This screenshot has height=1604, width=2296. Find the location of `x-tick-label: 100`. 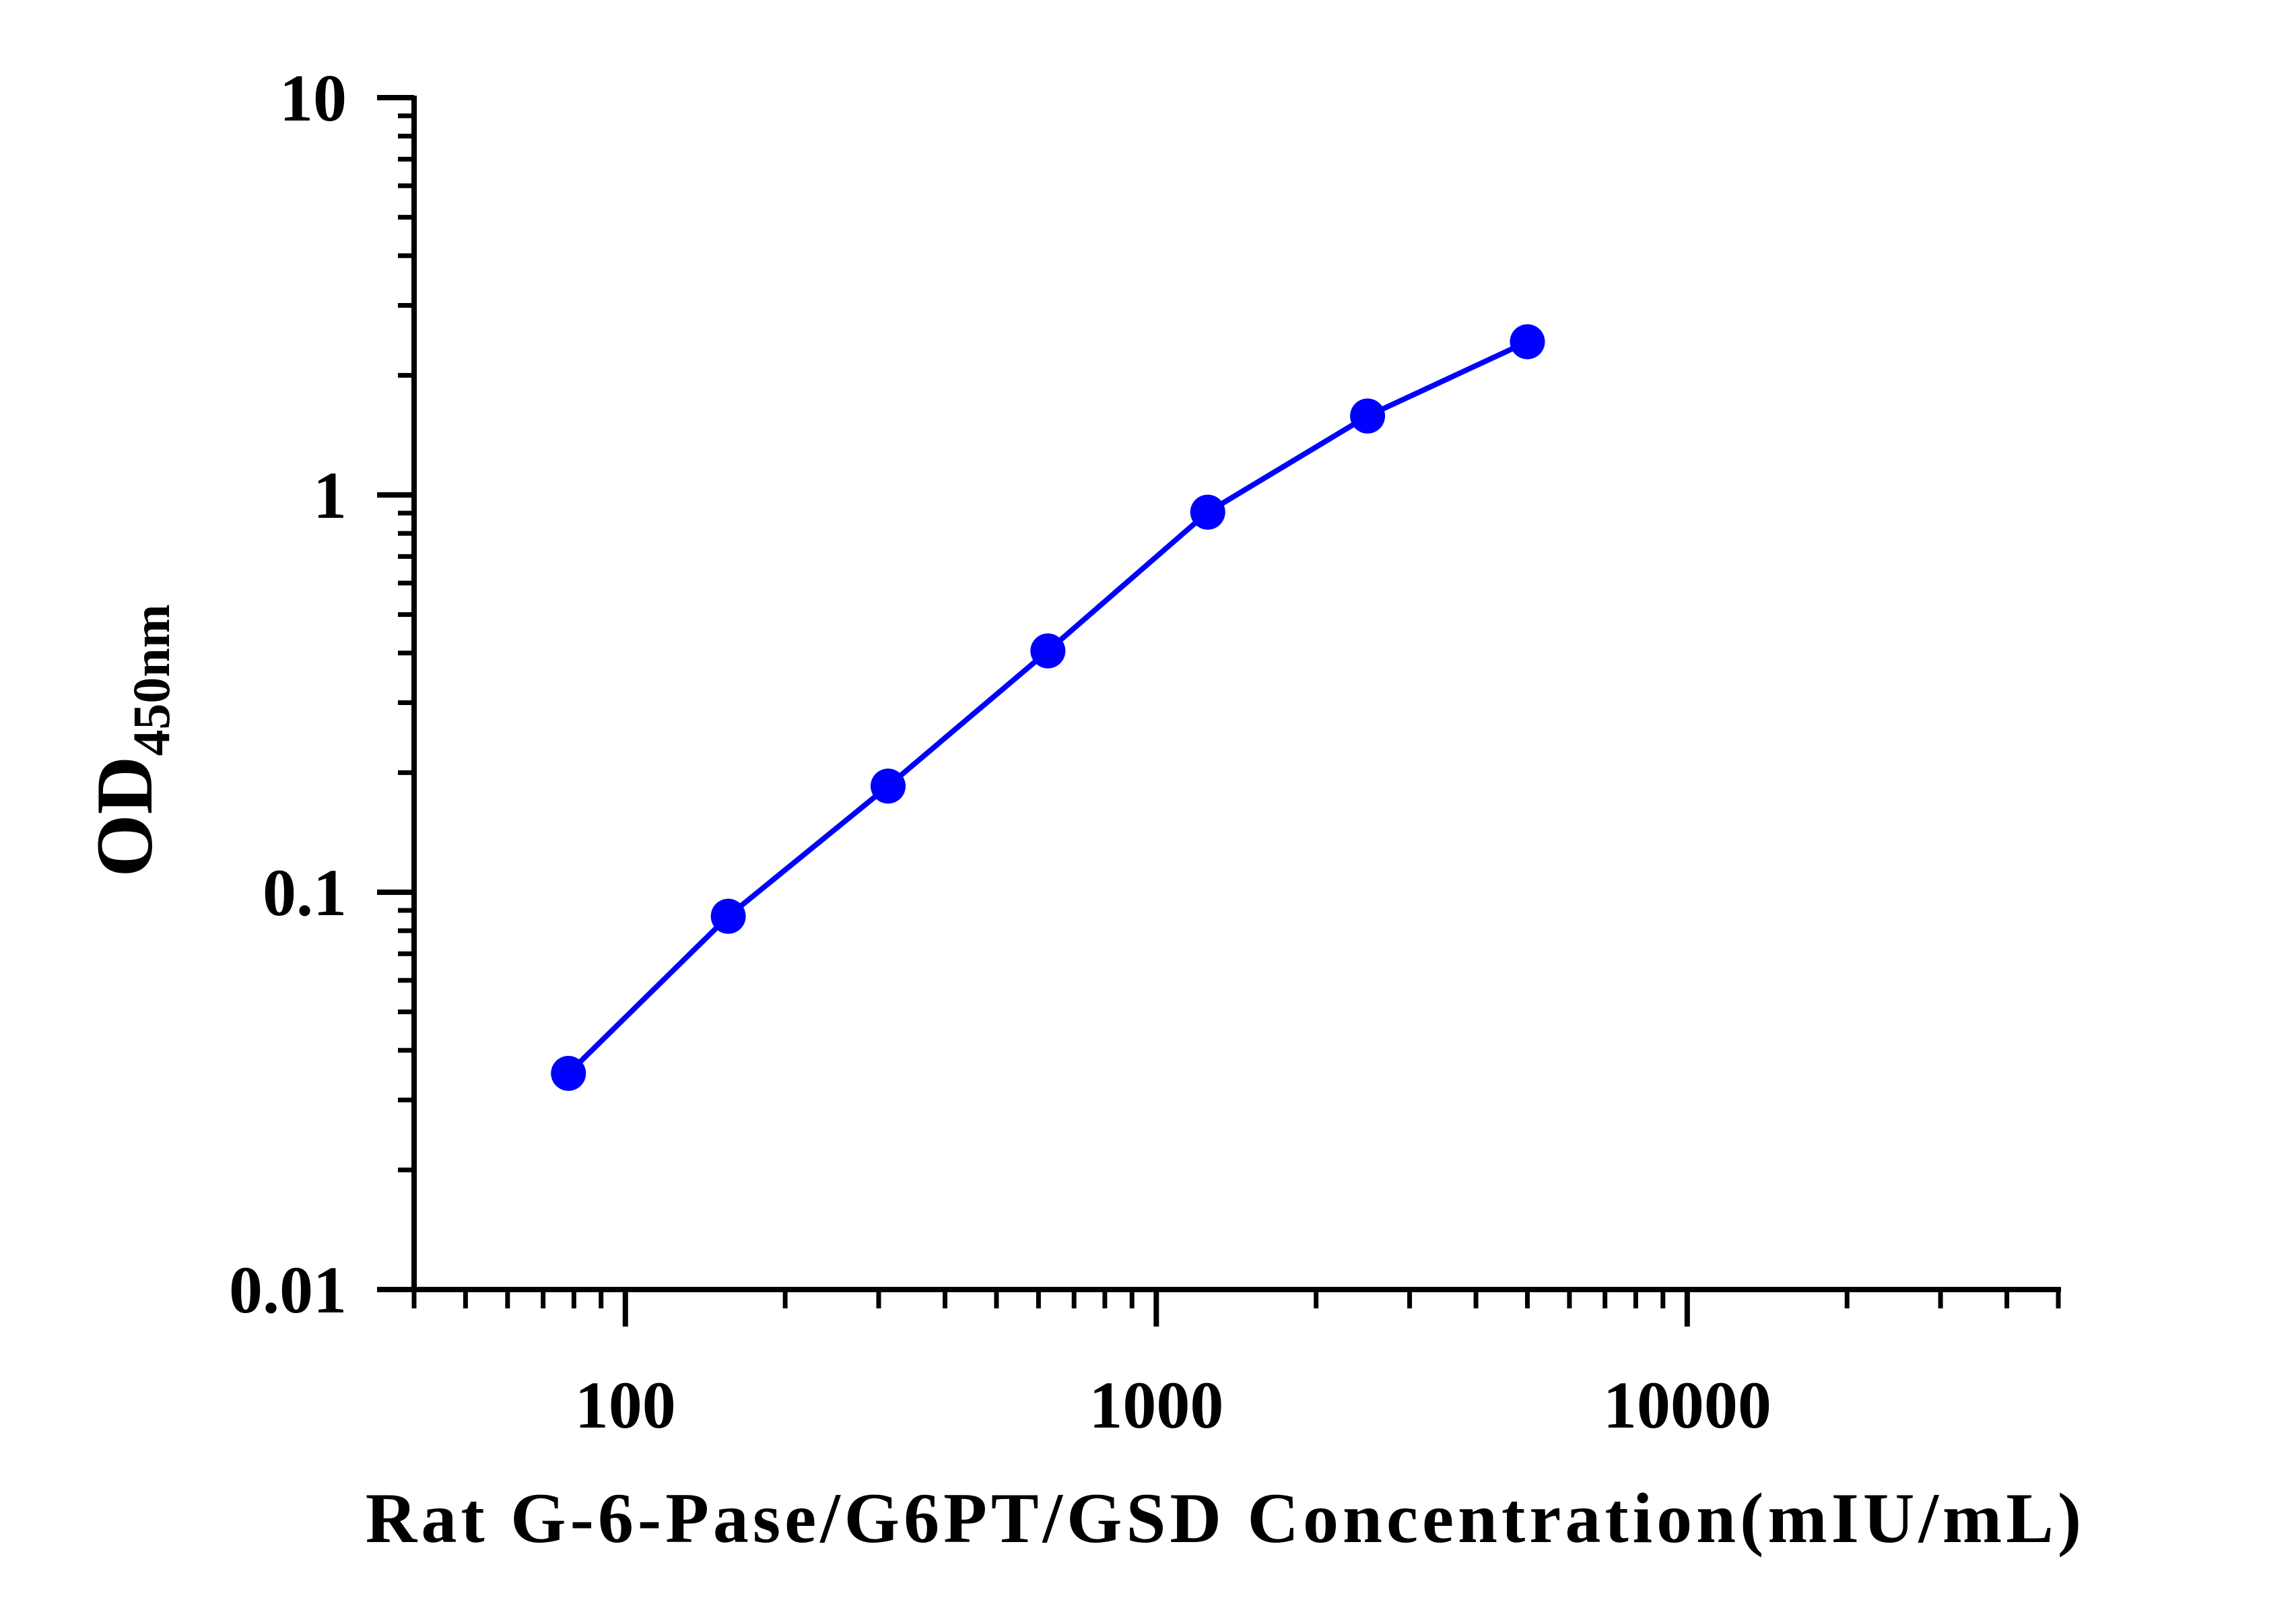

x-tick-label: 100 is located at coordinates (625, 1405).